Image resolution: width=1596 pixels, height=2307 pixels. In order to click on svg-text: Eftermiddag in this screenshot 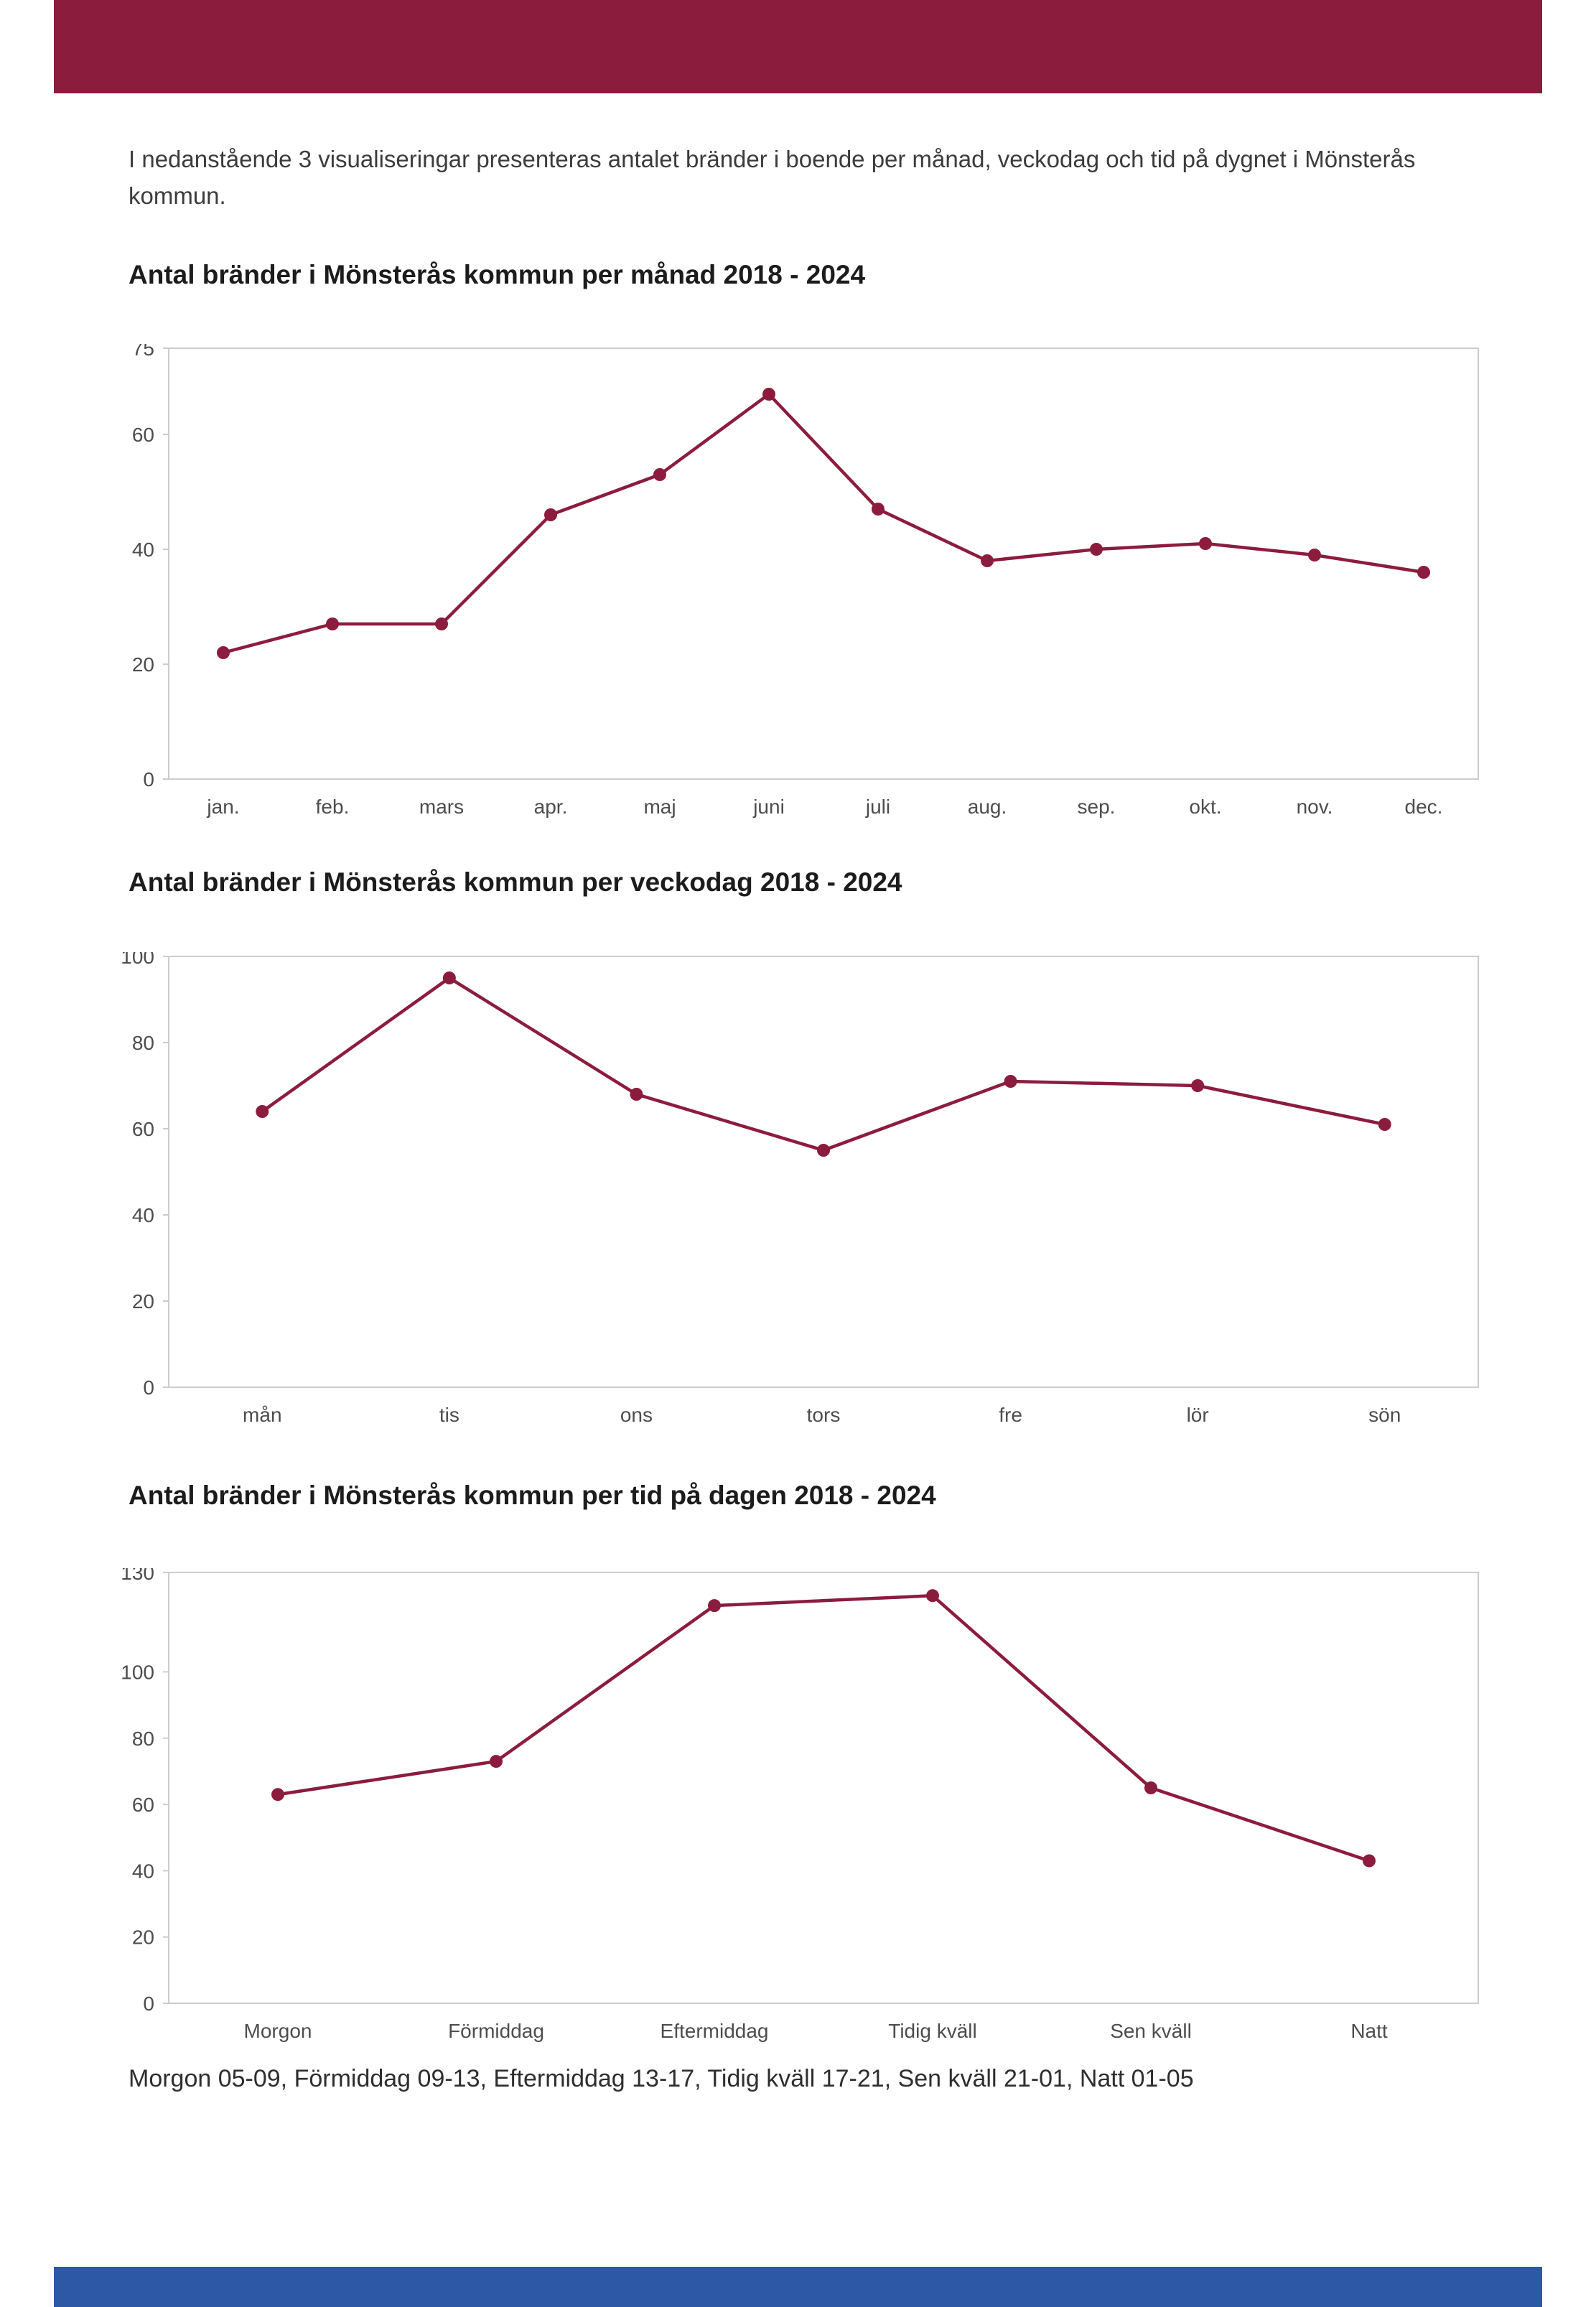, I will do `click(715, 2031)`.